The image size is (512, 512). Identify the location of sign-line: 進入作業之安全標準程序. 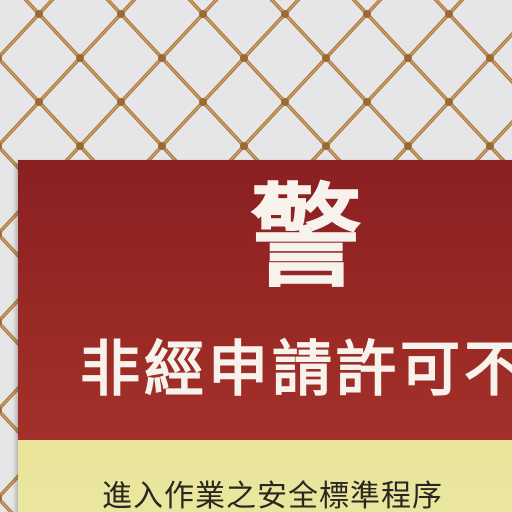
(272, 495).